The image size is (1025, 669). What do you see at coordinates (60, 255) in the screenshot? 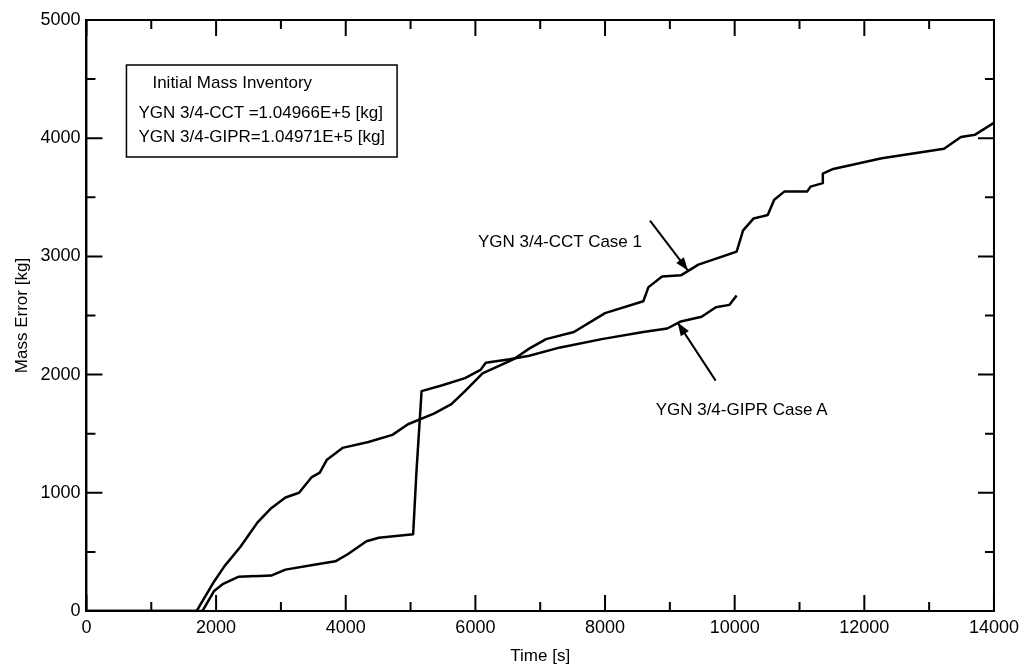
I see `y-tick-label: 3000` at bounding box center [60, 255].